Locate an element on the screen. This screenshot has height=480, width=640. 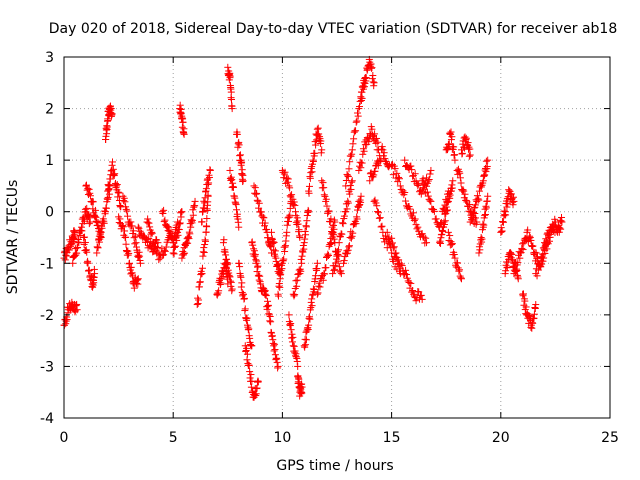
x-tick-label: 5 is located at coordinates (173, 438).